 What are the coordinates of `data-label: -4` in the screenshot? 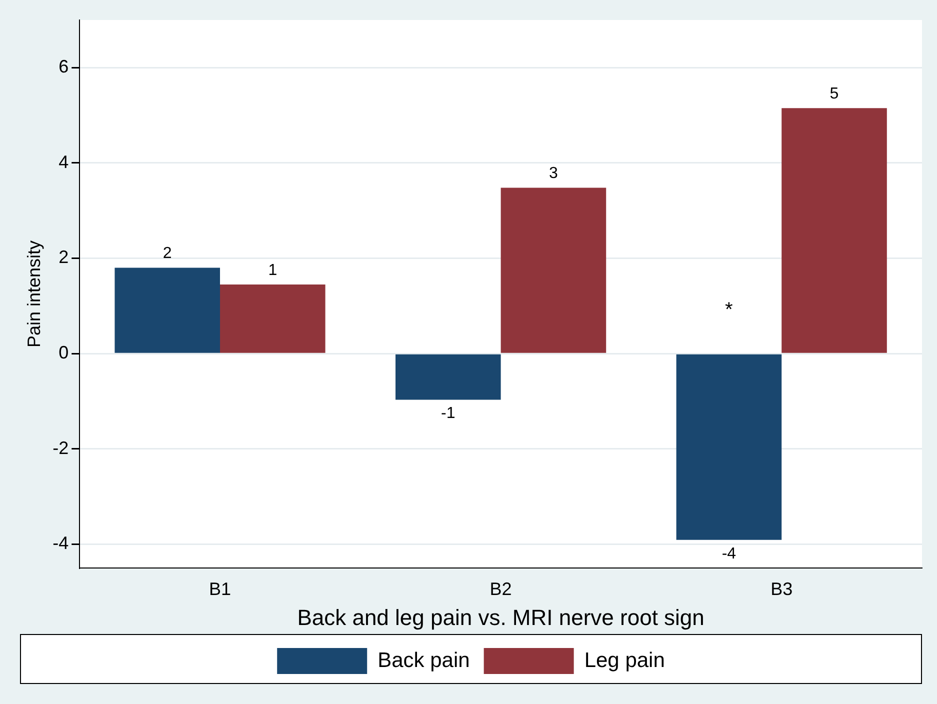 It's located at (729, 553).